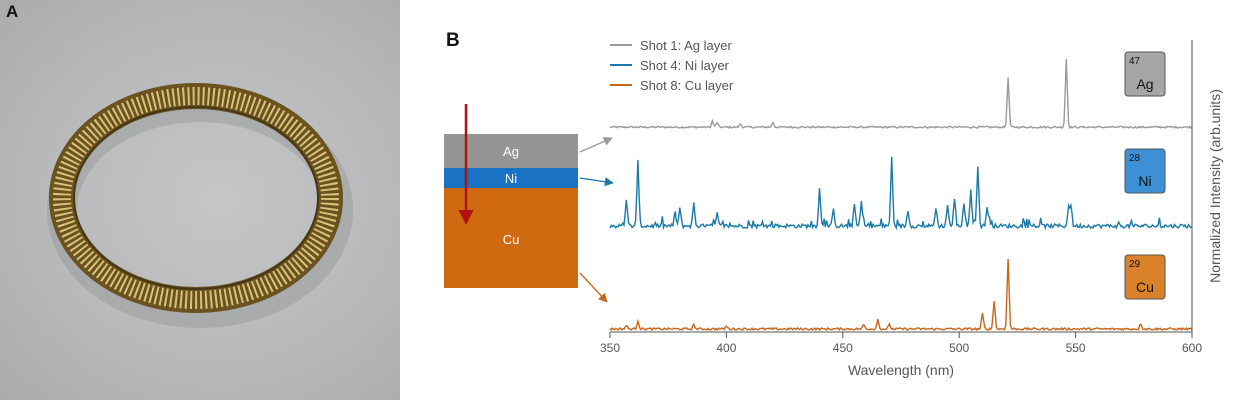 This screenshot has height=400, width=1244. I want to click on ring-highlight, so click(196, 198).